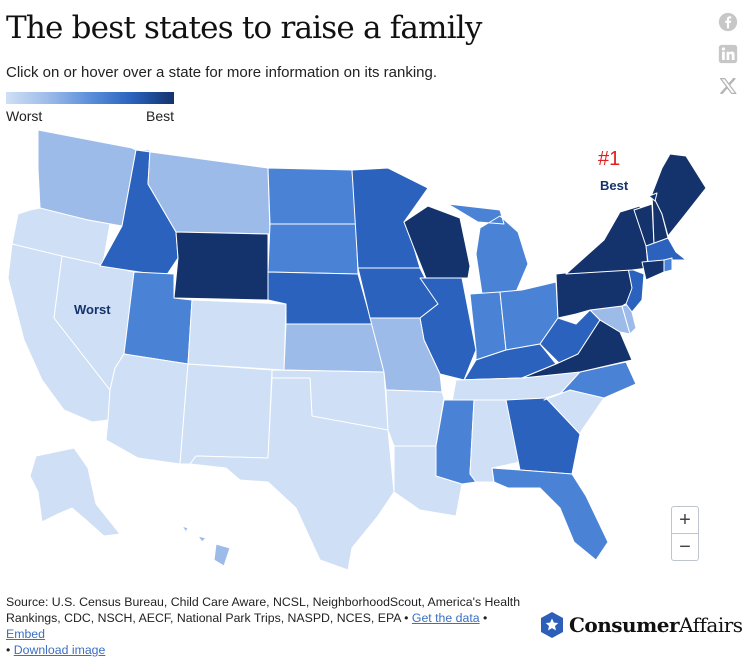 This screenshot has width=749, height=658. I want to click on page-title: The best states to raise a family, so click(244, 28).